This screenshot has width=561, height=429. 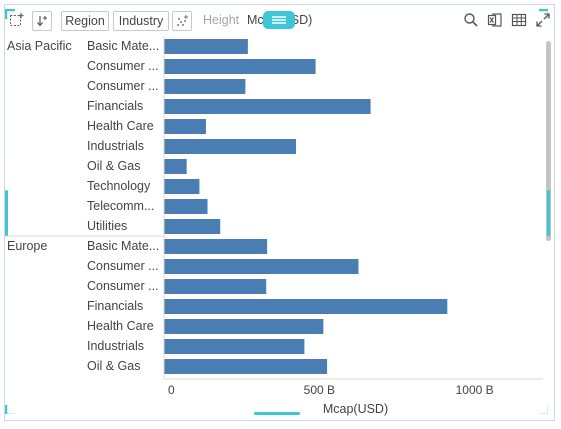 What do you see at coordinates (171, 390) in the screenshot?
I see `x-tick-label: 0` at bounding box center [171, 390].